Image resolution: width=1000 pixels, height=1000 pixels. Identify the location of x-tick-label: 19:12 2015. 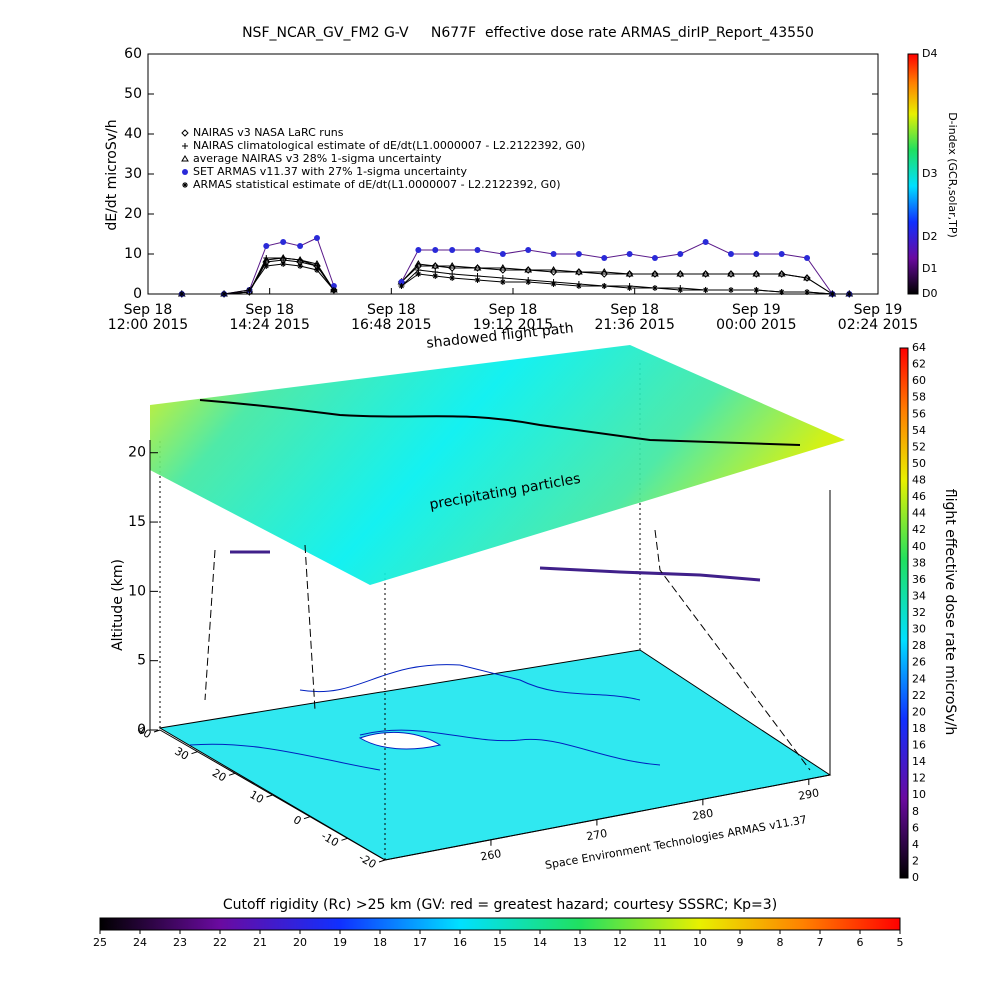
(513, 325).